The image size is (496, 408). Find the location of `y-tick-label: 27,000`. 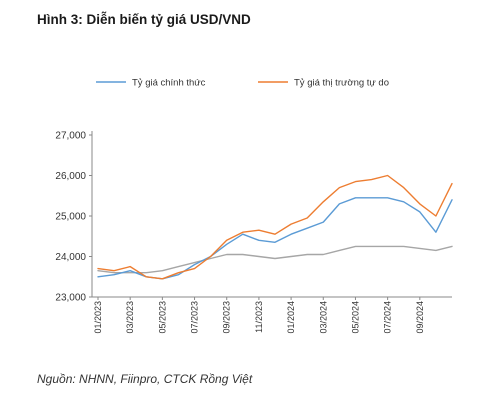

y-tick-label: 27,000 is located at coordinates (70, 136).